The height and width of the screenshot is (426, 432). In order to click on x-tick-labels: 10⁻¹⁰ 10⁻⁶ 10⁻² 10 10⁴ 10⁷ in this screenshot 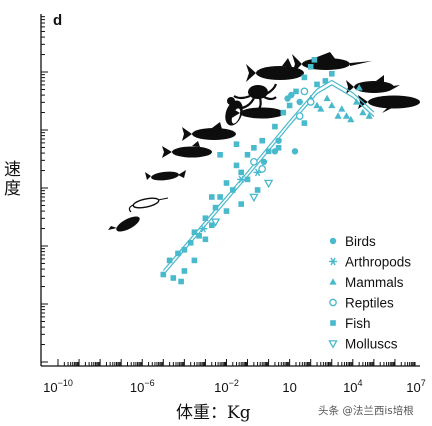, I will do `click(234, 386)`.